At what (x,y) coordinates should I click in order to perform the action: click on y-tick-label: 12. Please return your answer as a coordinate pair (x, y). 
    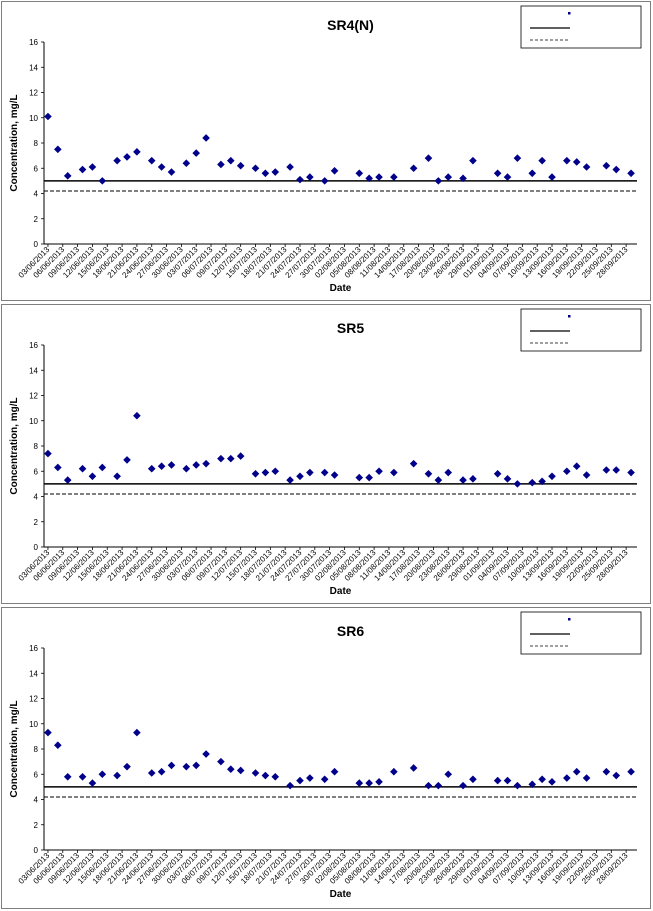
    Looking at the image, I should click on (33, 396).